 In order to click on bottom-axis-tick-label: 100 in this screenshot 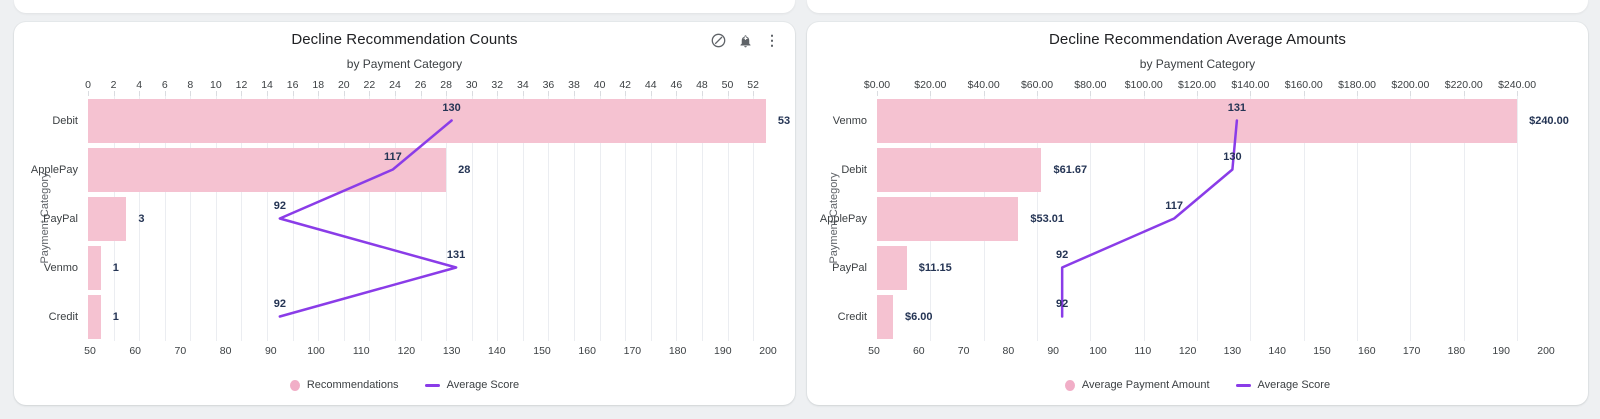, I will do `click(1098, 351)`.